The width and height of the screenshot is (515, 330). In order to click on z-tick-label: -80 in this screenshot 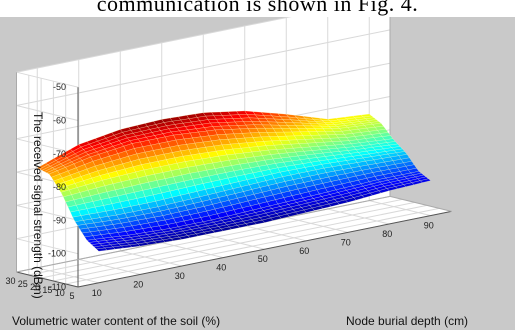, I will do `click(59, 187)`.